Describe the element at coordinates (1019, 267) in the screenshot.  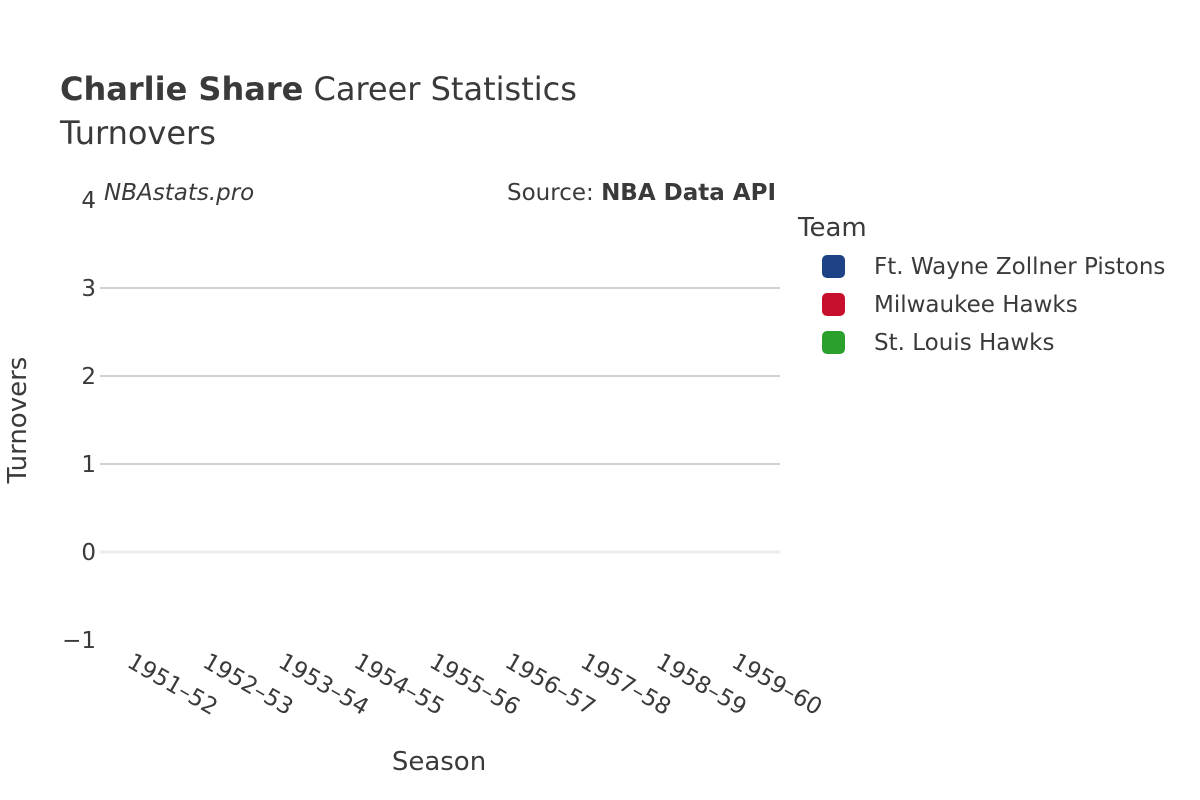
I see `legend-label: Ft. Wayne Zollner Pistons` at that location.